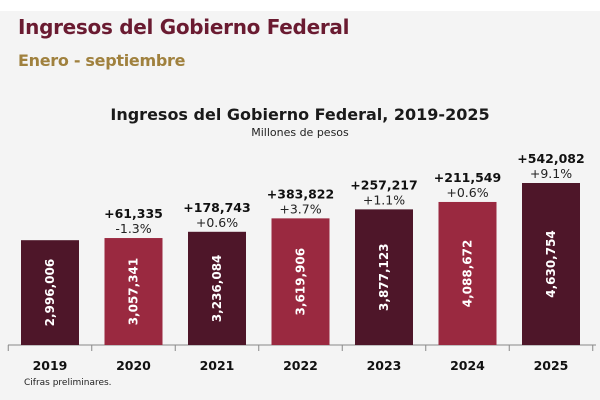 The height and width of the screenshot is (400, 600). What do you see at coordinates (300, 208) in the screenshot?
I see `pct-label: +3.7%` at bounding box center [300, 208].